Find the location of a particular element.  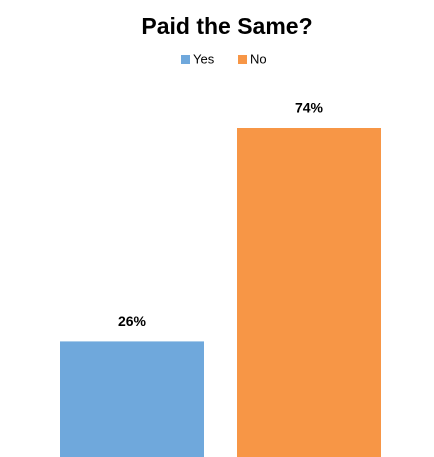

legend-label: No is located at coordinates (258, 58).